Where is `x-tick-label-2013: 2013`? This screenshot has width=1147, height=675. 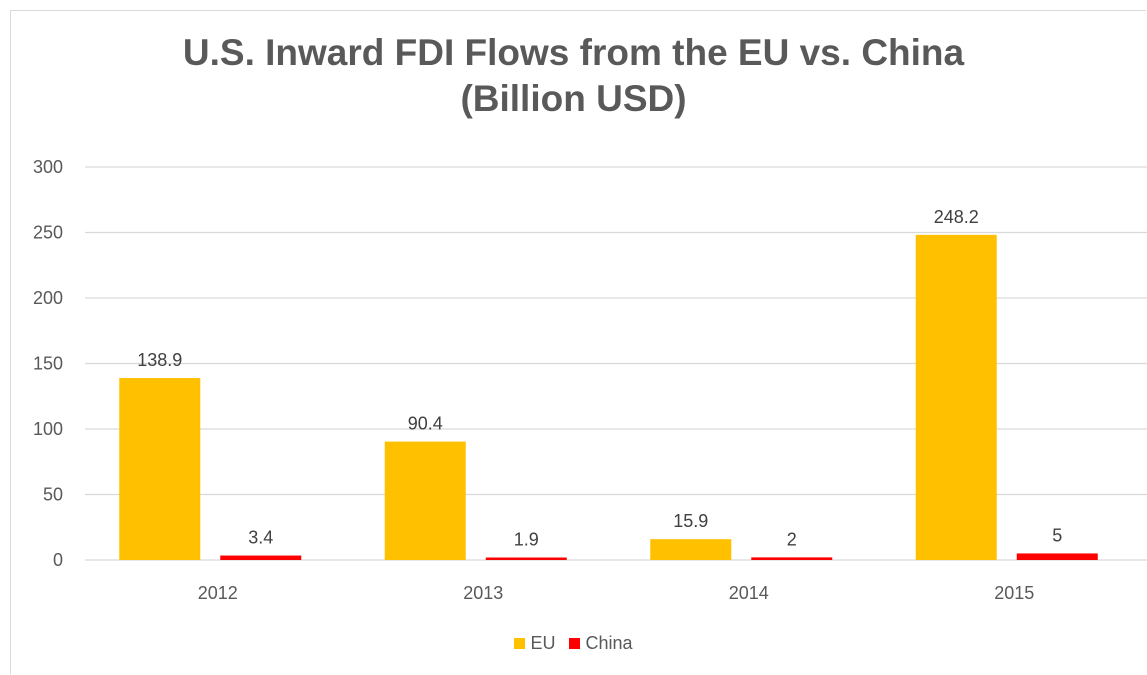
x-tick-label-2013: 2013 is located at coordinates (483, 593).